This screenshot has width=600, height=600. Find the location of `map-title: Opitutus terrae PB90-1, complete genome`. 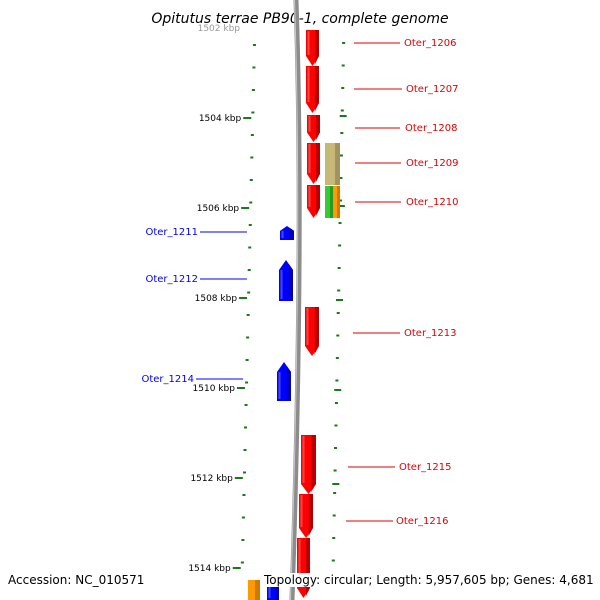

map-title: Opitutus terrae PB90-1, complete genome is located at coordinates (299, 19).